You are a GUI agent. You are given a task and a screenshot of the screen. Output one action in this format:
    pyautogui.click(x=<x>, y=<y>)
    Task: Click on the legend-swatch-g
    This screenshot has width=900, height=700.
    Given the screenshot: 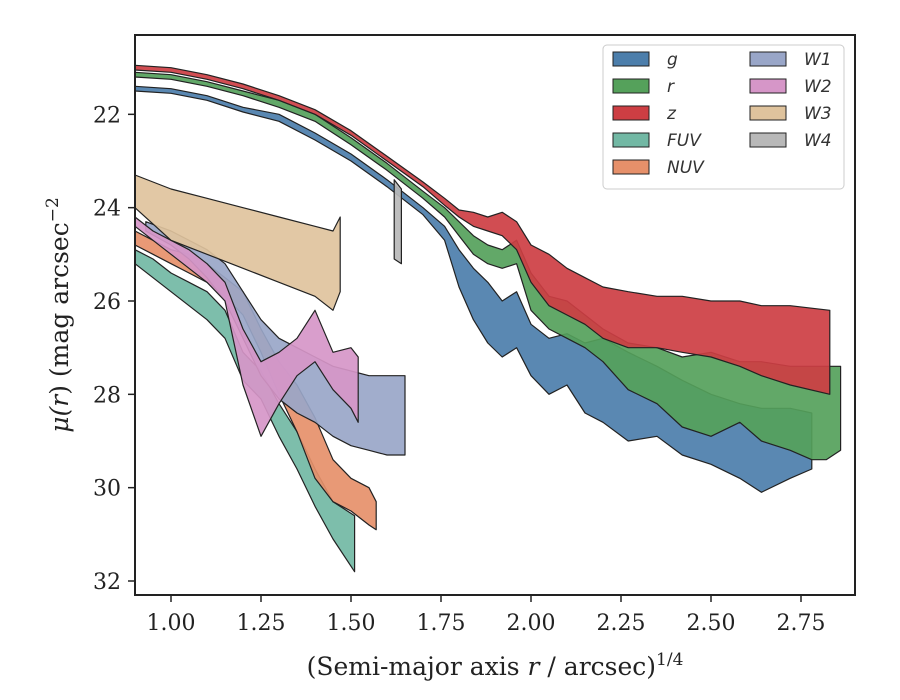 What is the action you would take?
    pyautogui.click(x=631, y=59)
    